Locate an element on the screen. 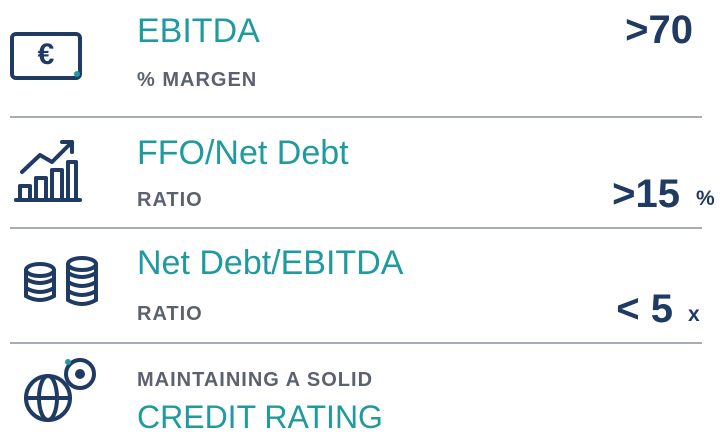 The height and width of the screenshot is (435, 724). title: EBITDA is located at coordinates (198, 31).